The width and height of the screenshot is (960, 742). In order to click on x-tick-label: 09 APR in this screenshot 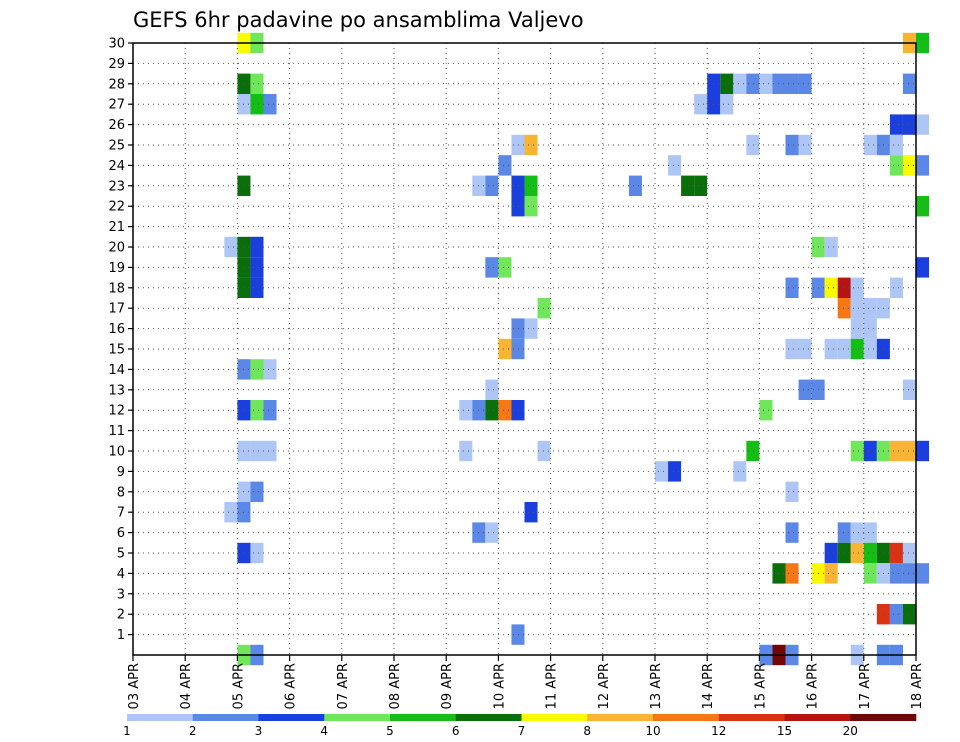, I will do `click(447, 686)`.